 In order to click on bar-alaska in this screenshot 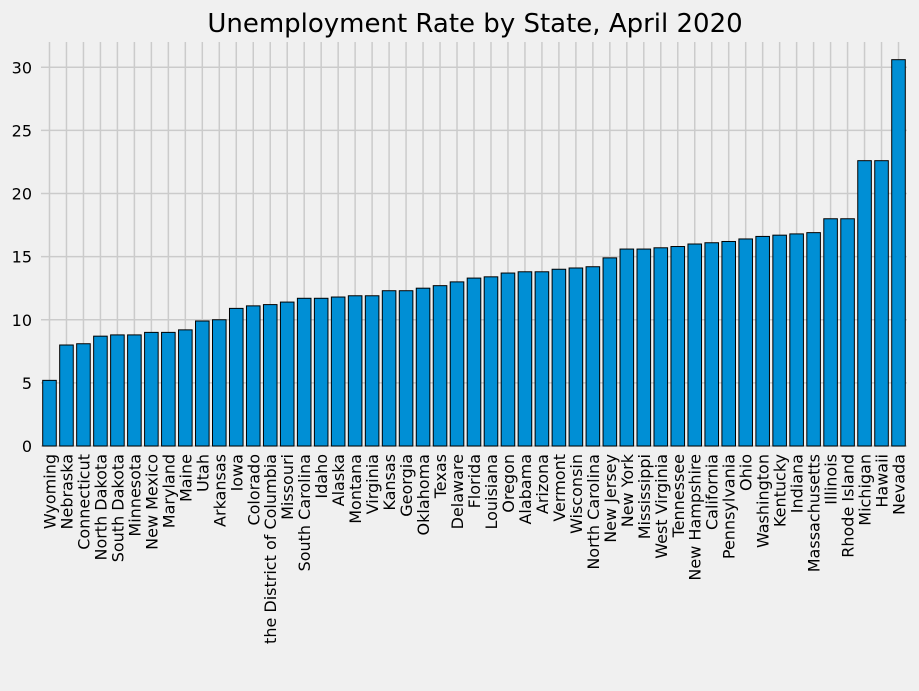, I will do `click(338, 371)`.